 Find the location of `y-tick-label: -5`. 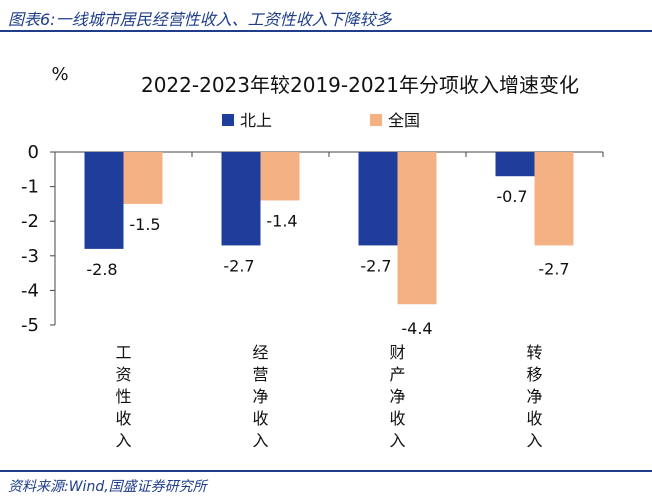

y-tick-label: -5 is located at coordinates (30, 325).